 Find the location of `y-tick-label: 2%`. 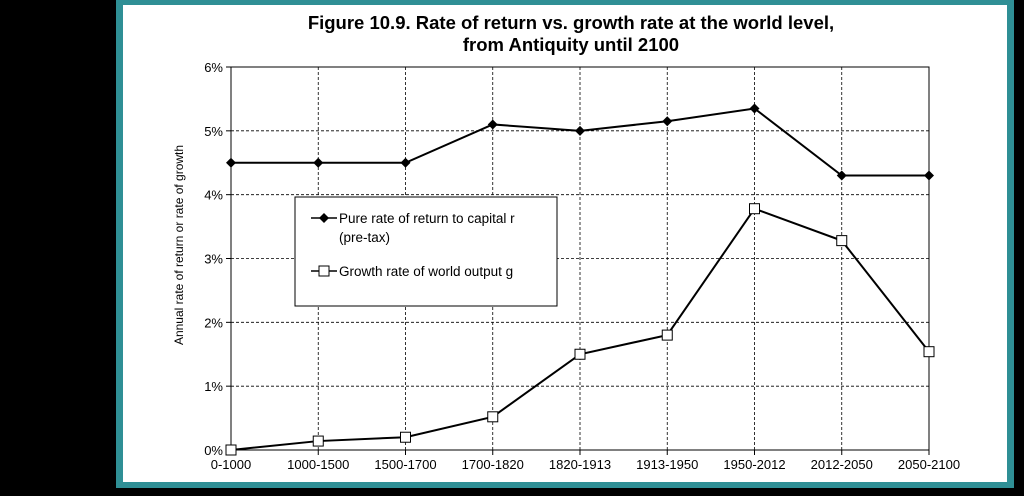

y-tick-label: 2% is located at coordinates (213, 322).